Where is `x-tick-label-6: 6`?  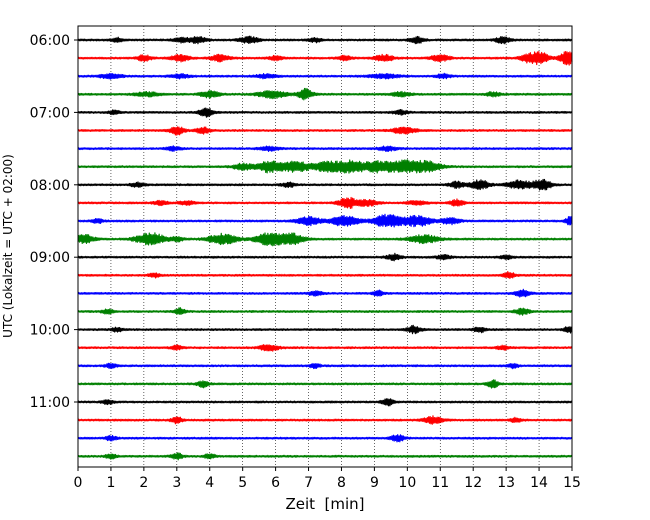 x-tick-label-6: 6 is located at coordinates (275, 483).